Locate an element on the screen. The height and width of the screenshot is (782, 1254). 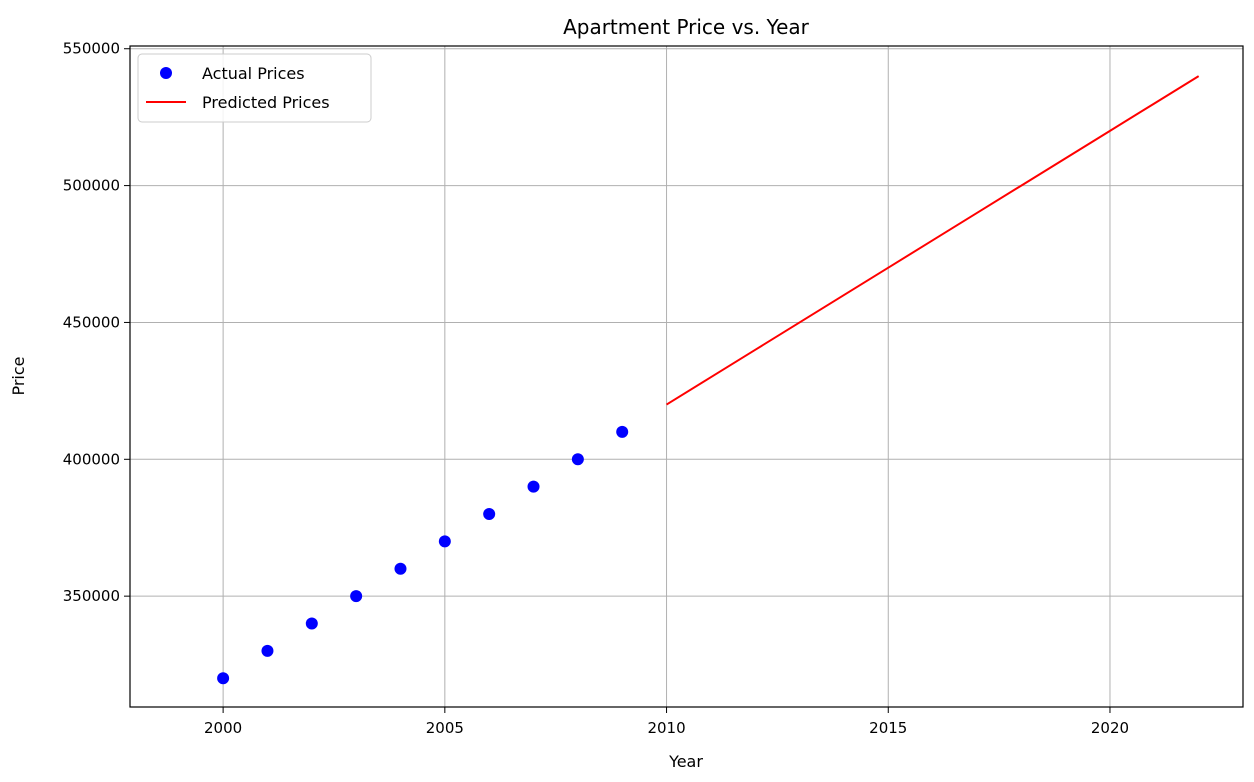
y-axis: 350000 400000 450000 500000 550000 is located at coordinates (96, 322).